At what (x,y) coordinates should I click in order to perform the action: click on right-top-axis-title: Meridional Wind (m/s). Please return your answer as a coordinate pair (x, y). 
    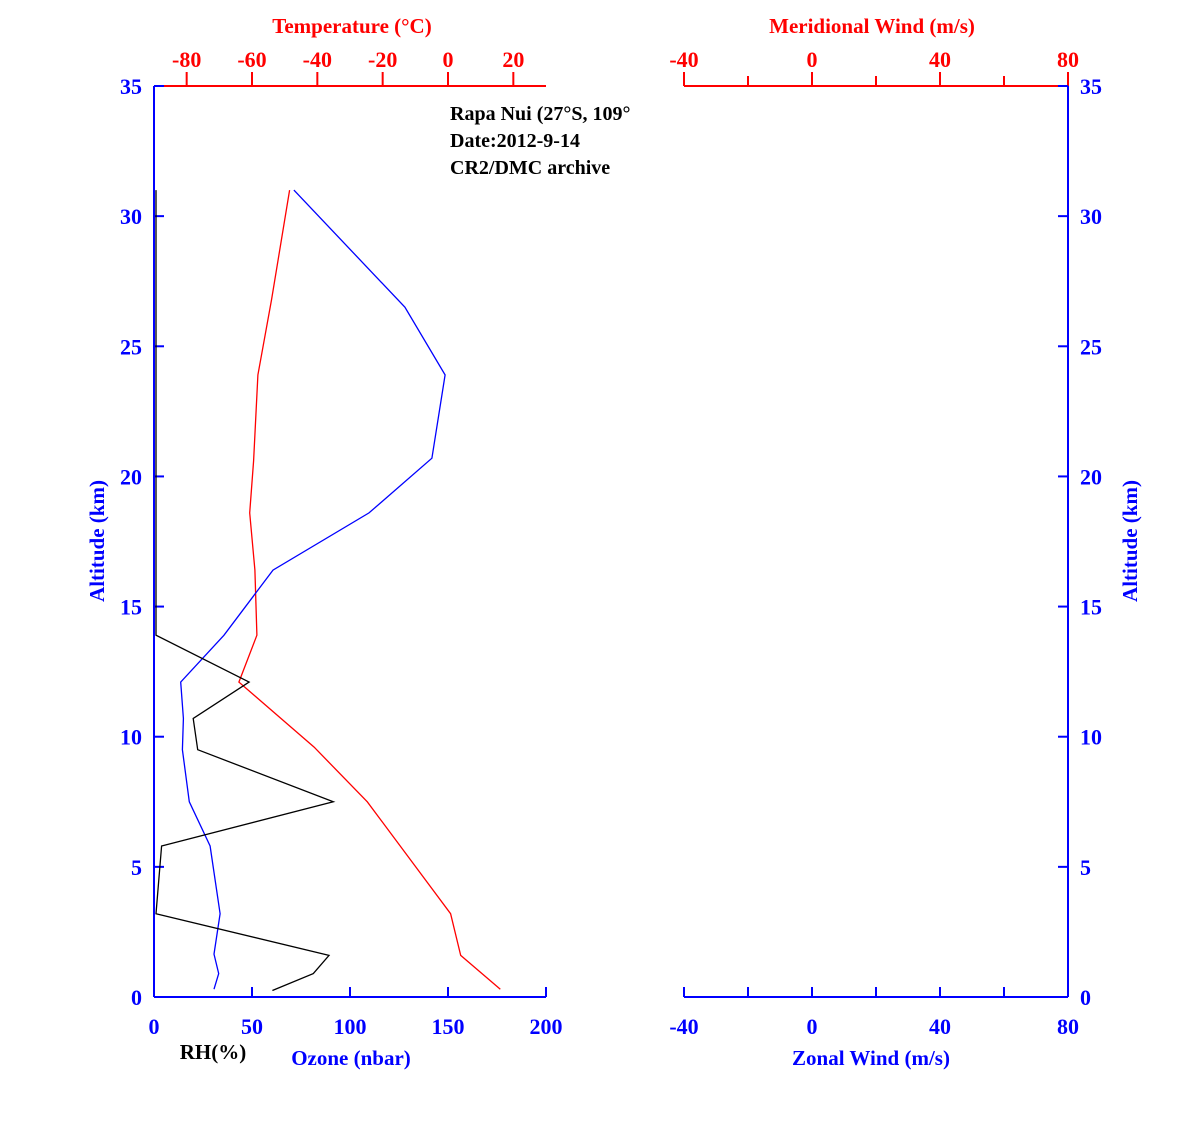
    Looking at the image, I should click on (872, 26).